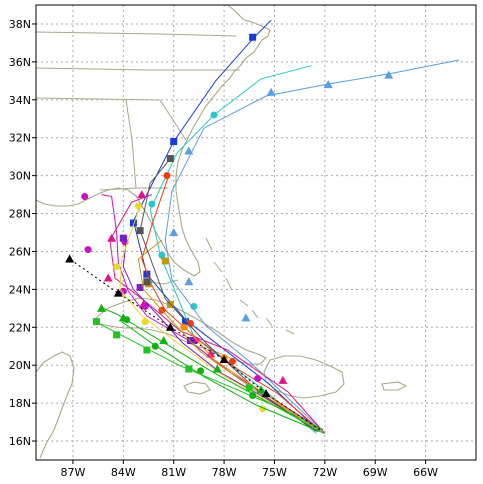 This screenshot has width=483, height=484. What do you see at coordinates (20, 441) in the screenshot?
I see `lat-label: 16N` at bounding box center [20, 441].